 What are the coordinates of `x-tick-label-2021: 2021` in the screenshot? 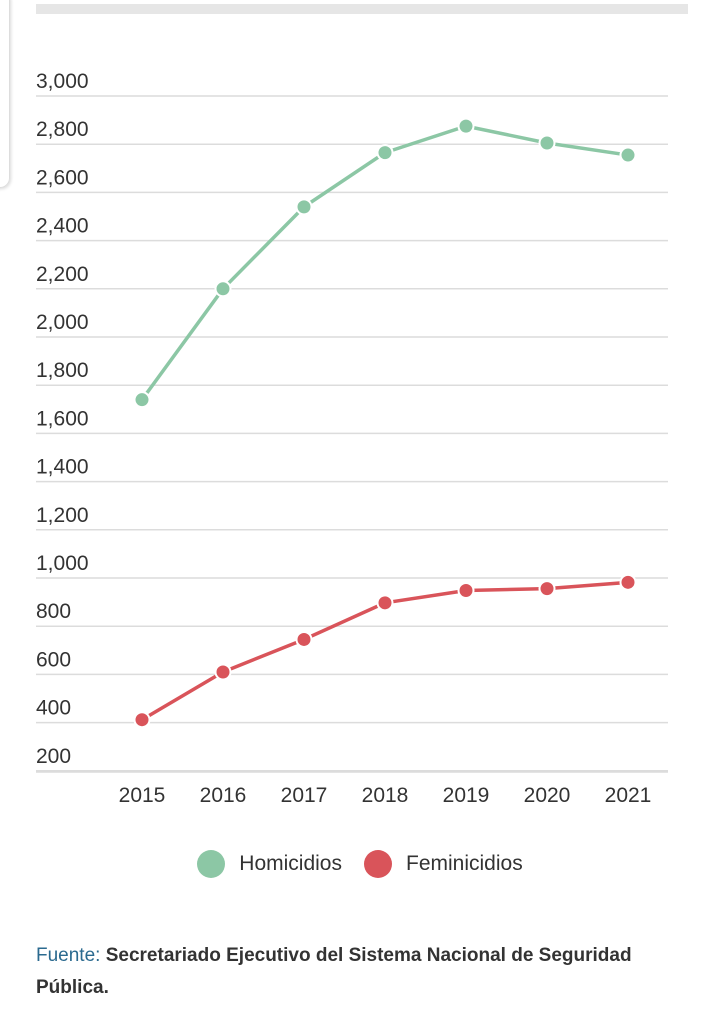 It's located at (628, 795).